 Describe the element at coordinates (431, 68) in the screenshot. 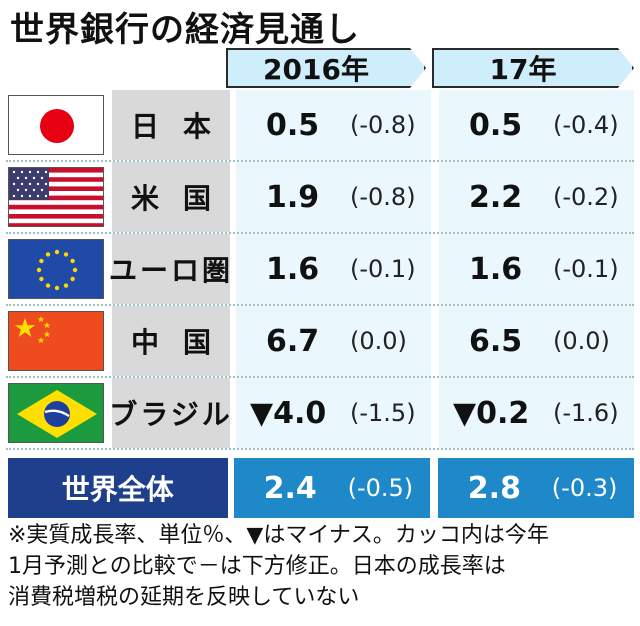

I see `year-header: 2016年 17年` at that location.